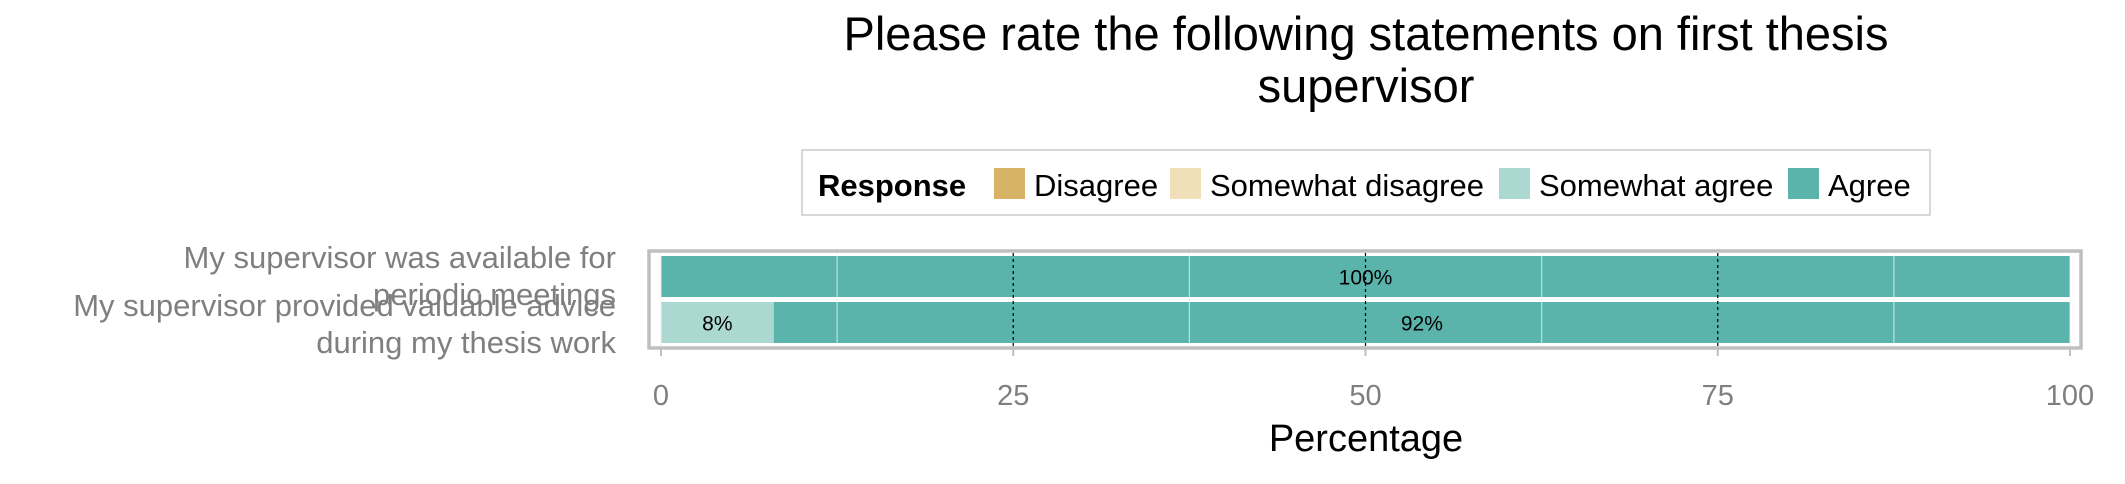 Image resolution: width=2125 pixels, height=484 pixels. I want to click on x-tick-label: 100, so click(2070, 396).